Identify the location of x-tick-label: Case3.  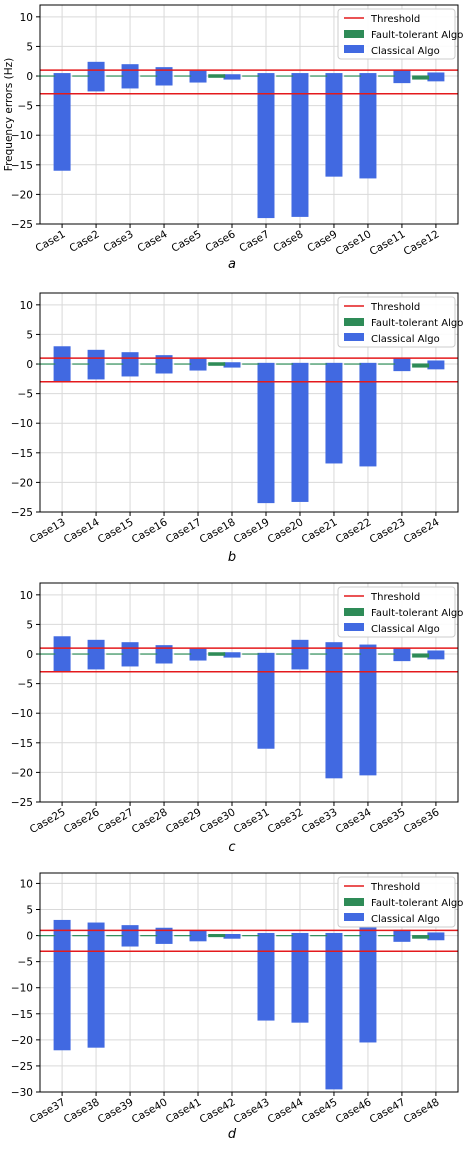
(119, 241).